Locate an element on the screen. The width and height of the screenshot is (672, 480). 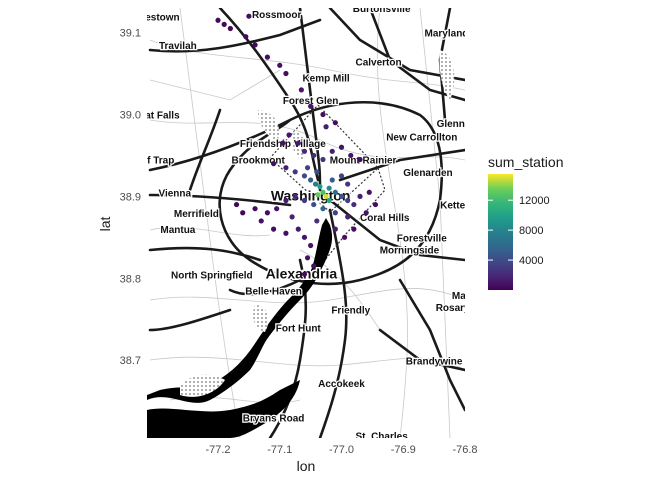
place-label: Morningside is located at coordinates (410, 251).